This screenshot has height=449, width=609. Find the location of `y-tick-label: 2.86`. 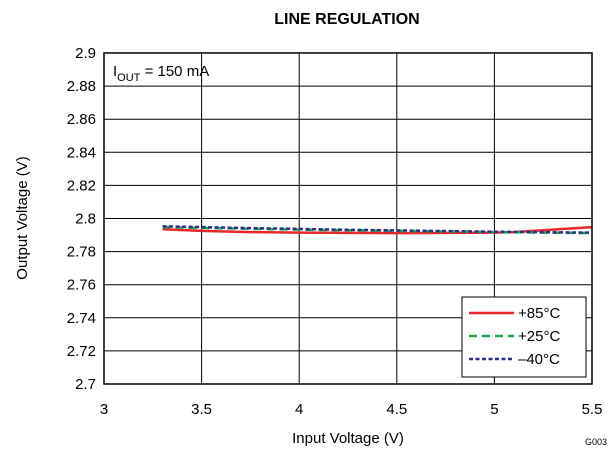

y-tick-label: 2.86 is located at coordinates (81, 119).